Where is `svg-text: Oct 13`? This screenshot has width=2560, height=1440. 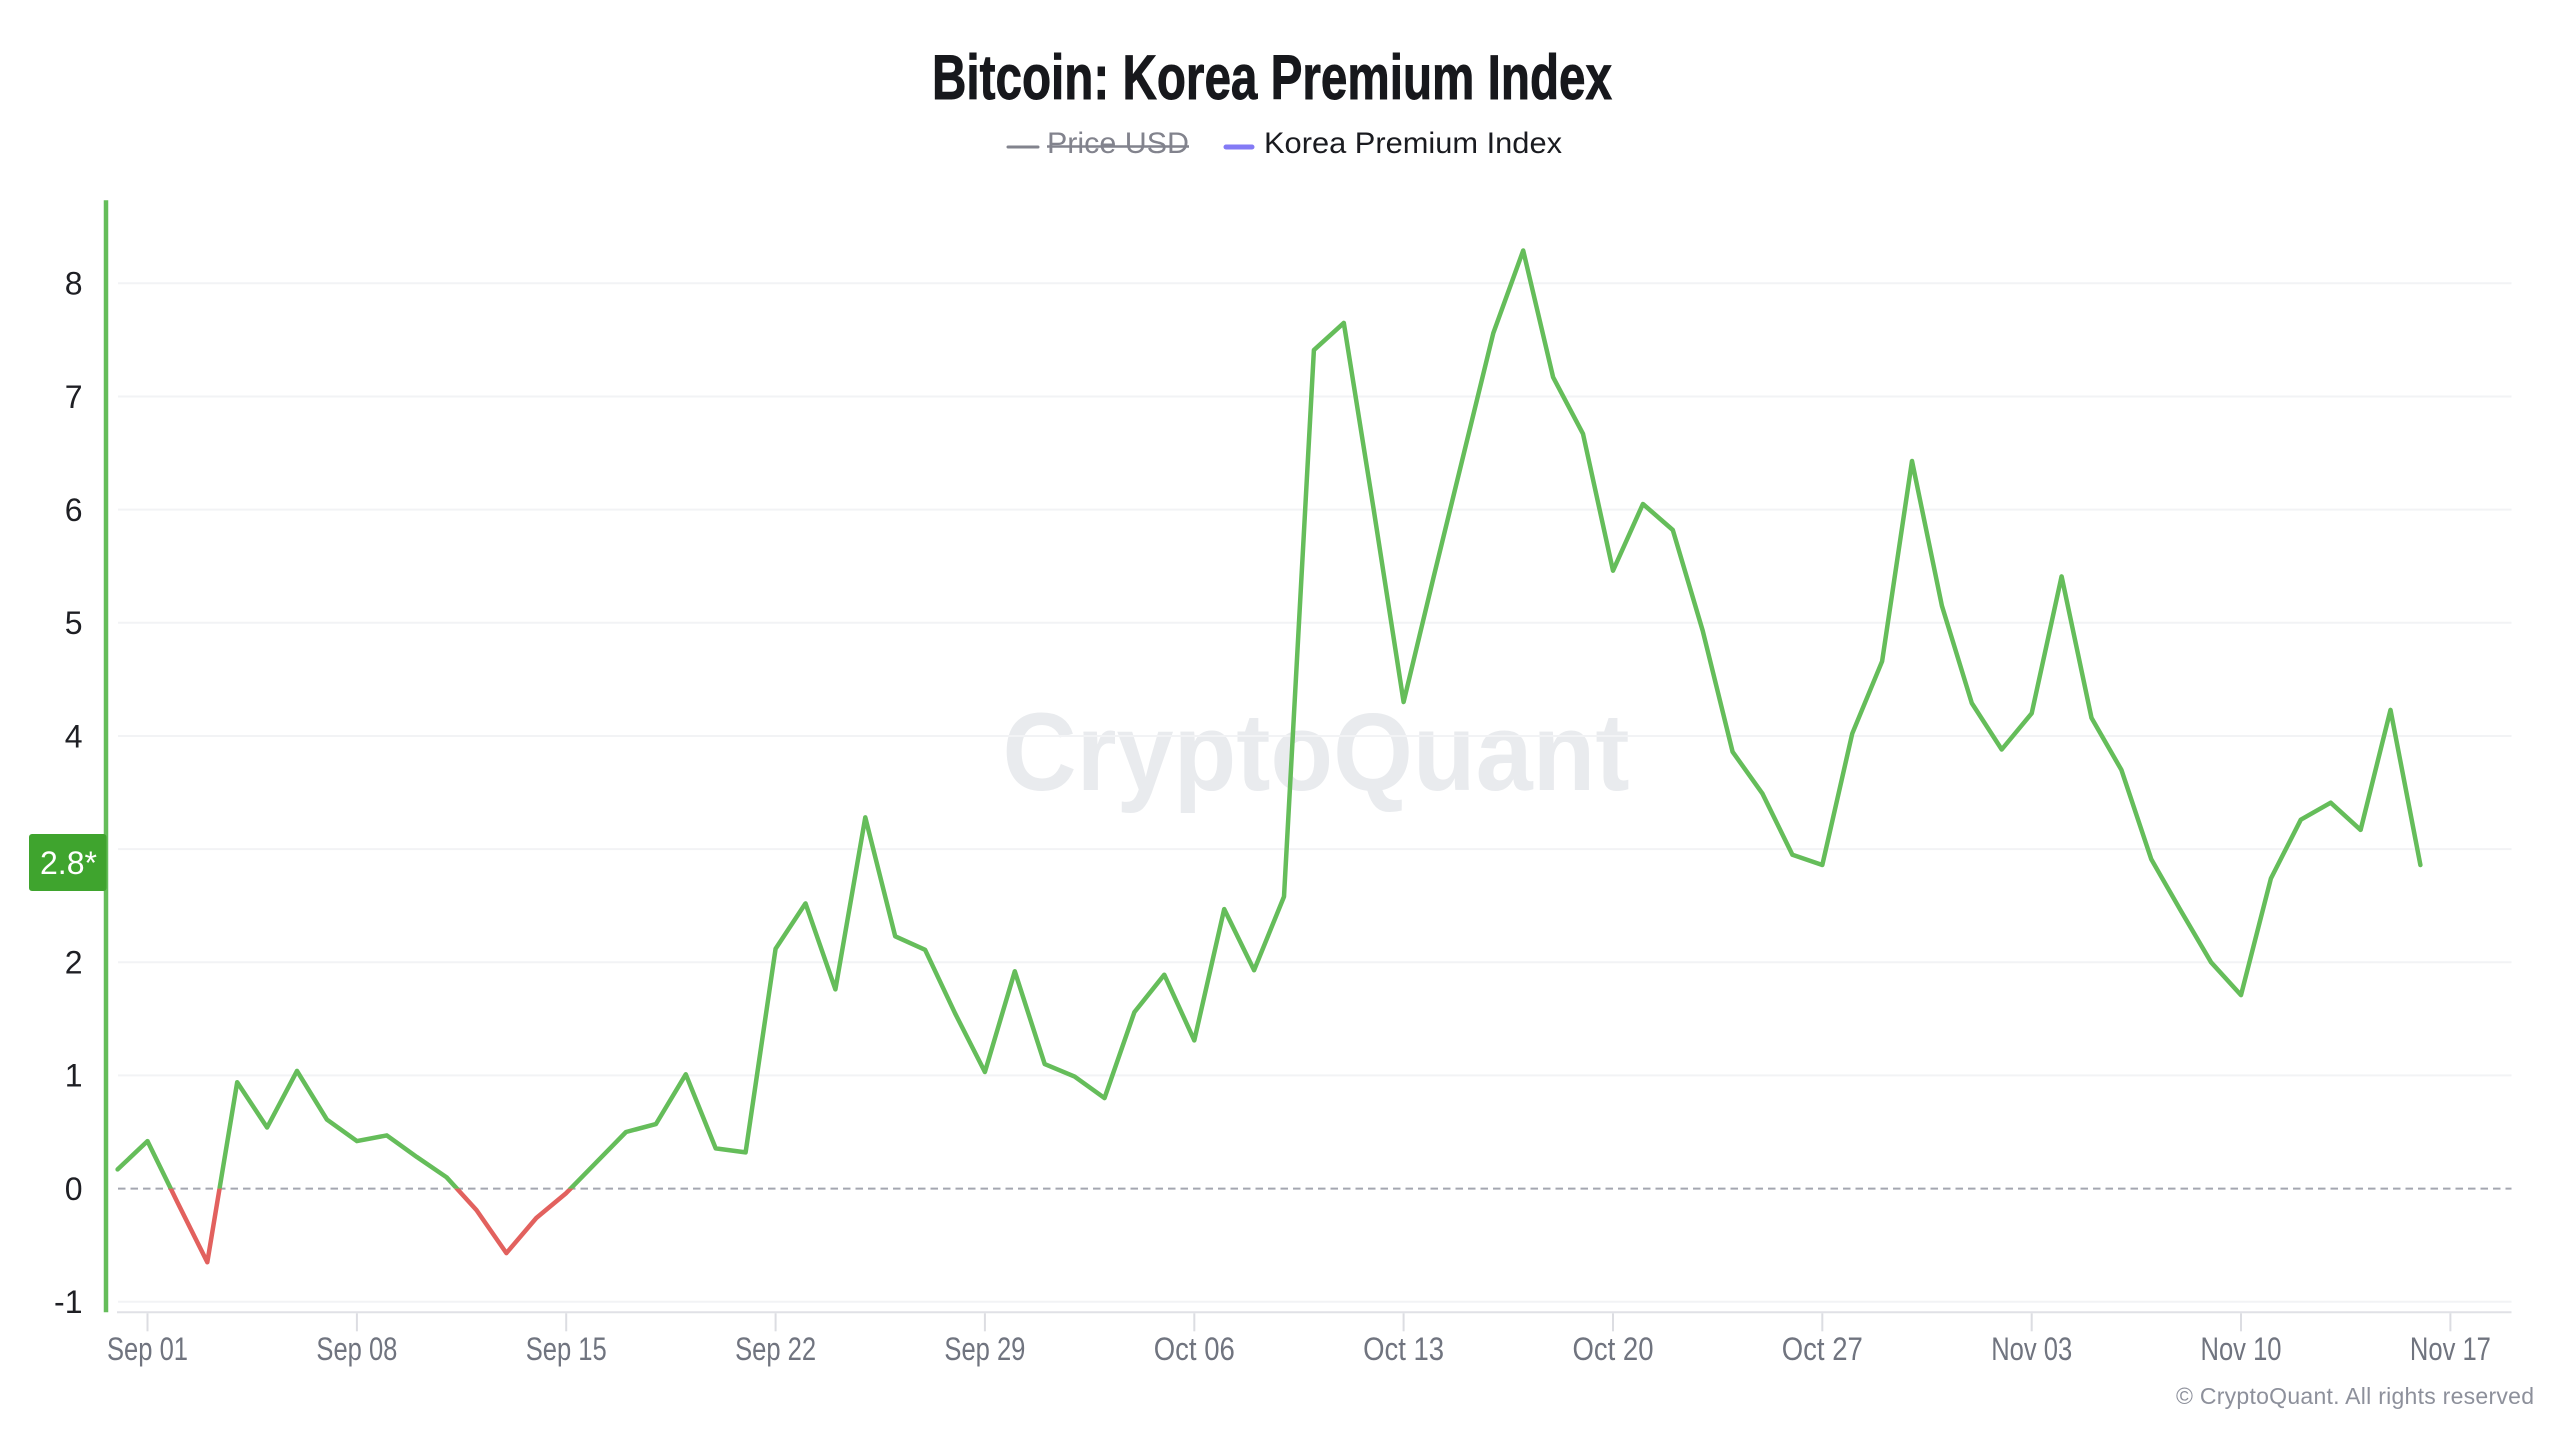 svg-text: Oct 13 is located at coordinates (1403, 1349).